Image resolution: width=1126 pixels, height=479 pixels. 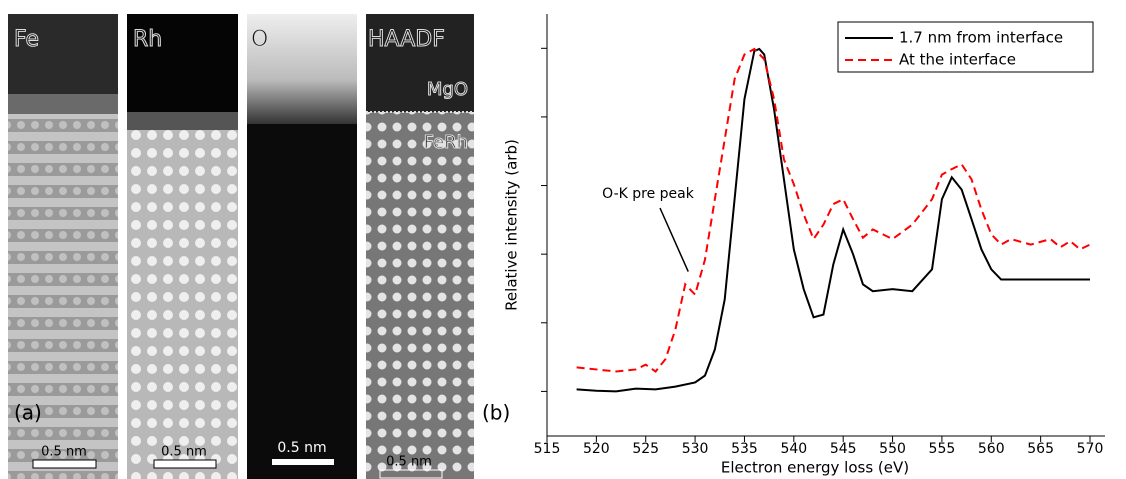 I want to click on rh-top, so click(x=182, y=63).